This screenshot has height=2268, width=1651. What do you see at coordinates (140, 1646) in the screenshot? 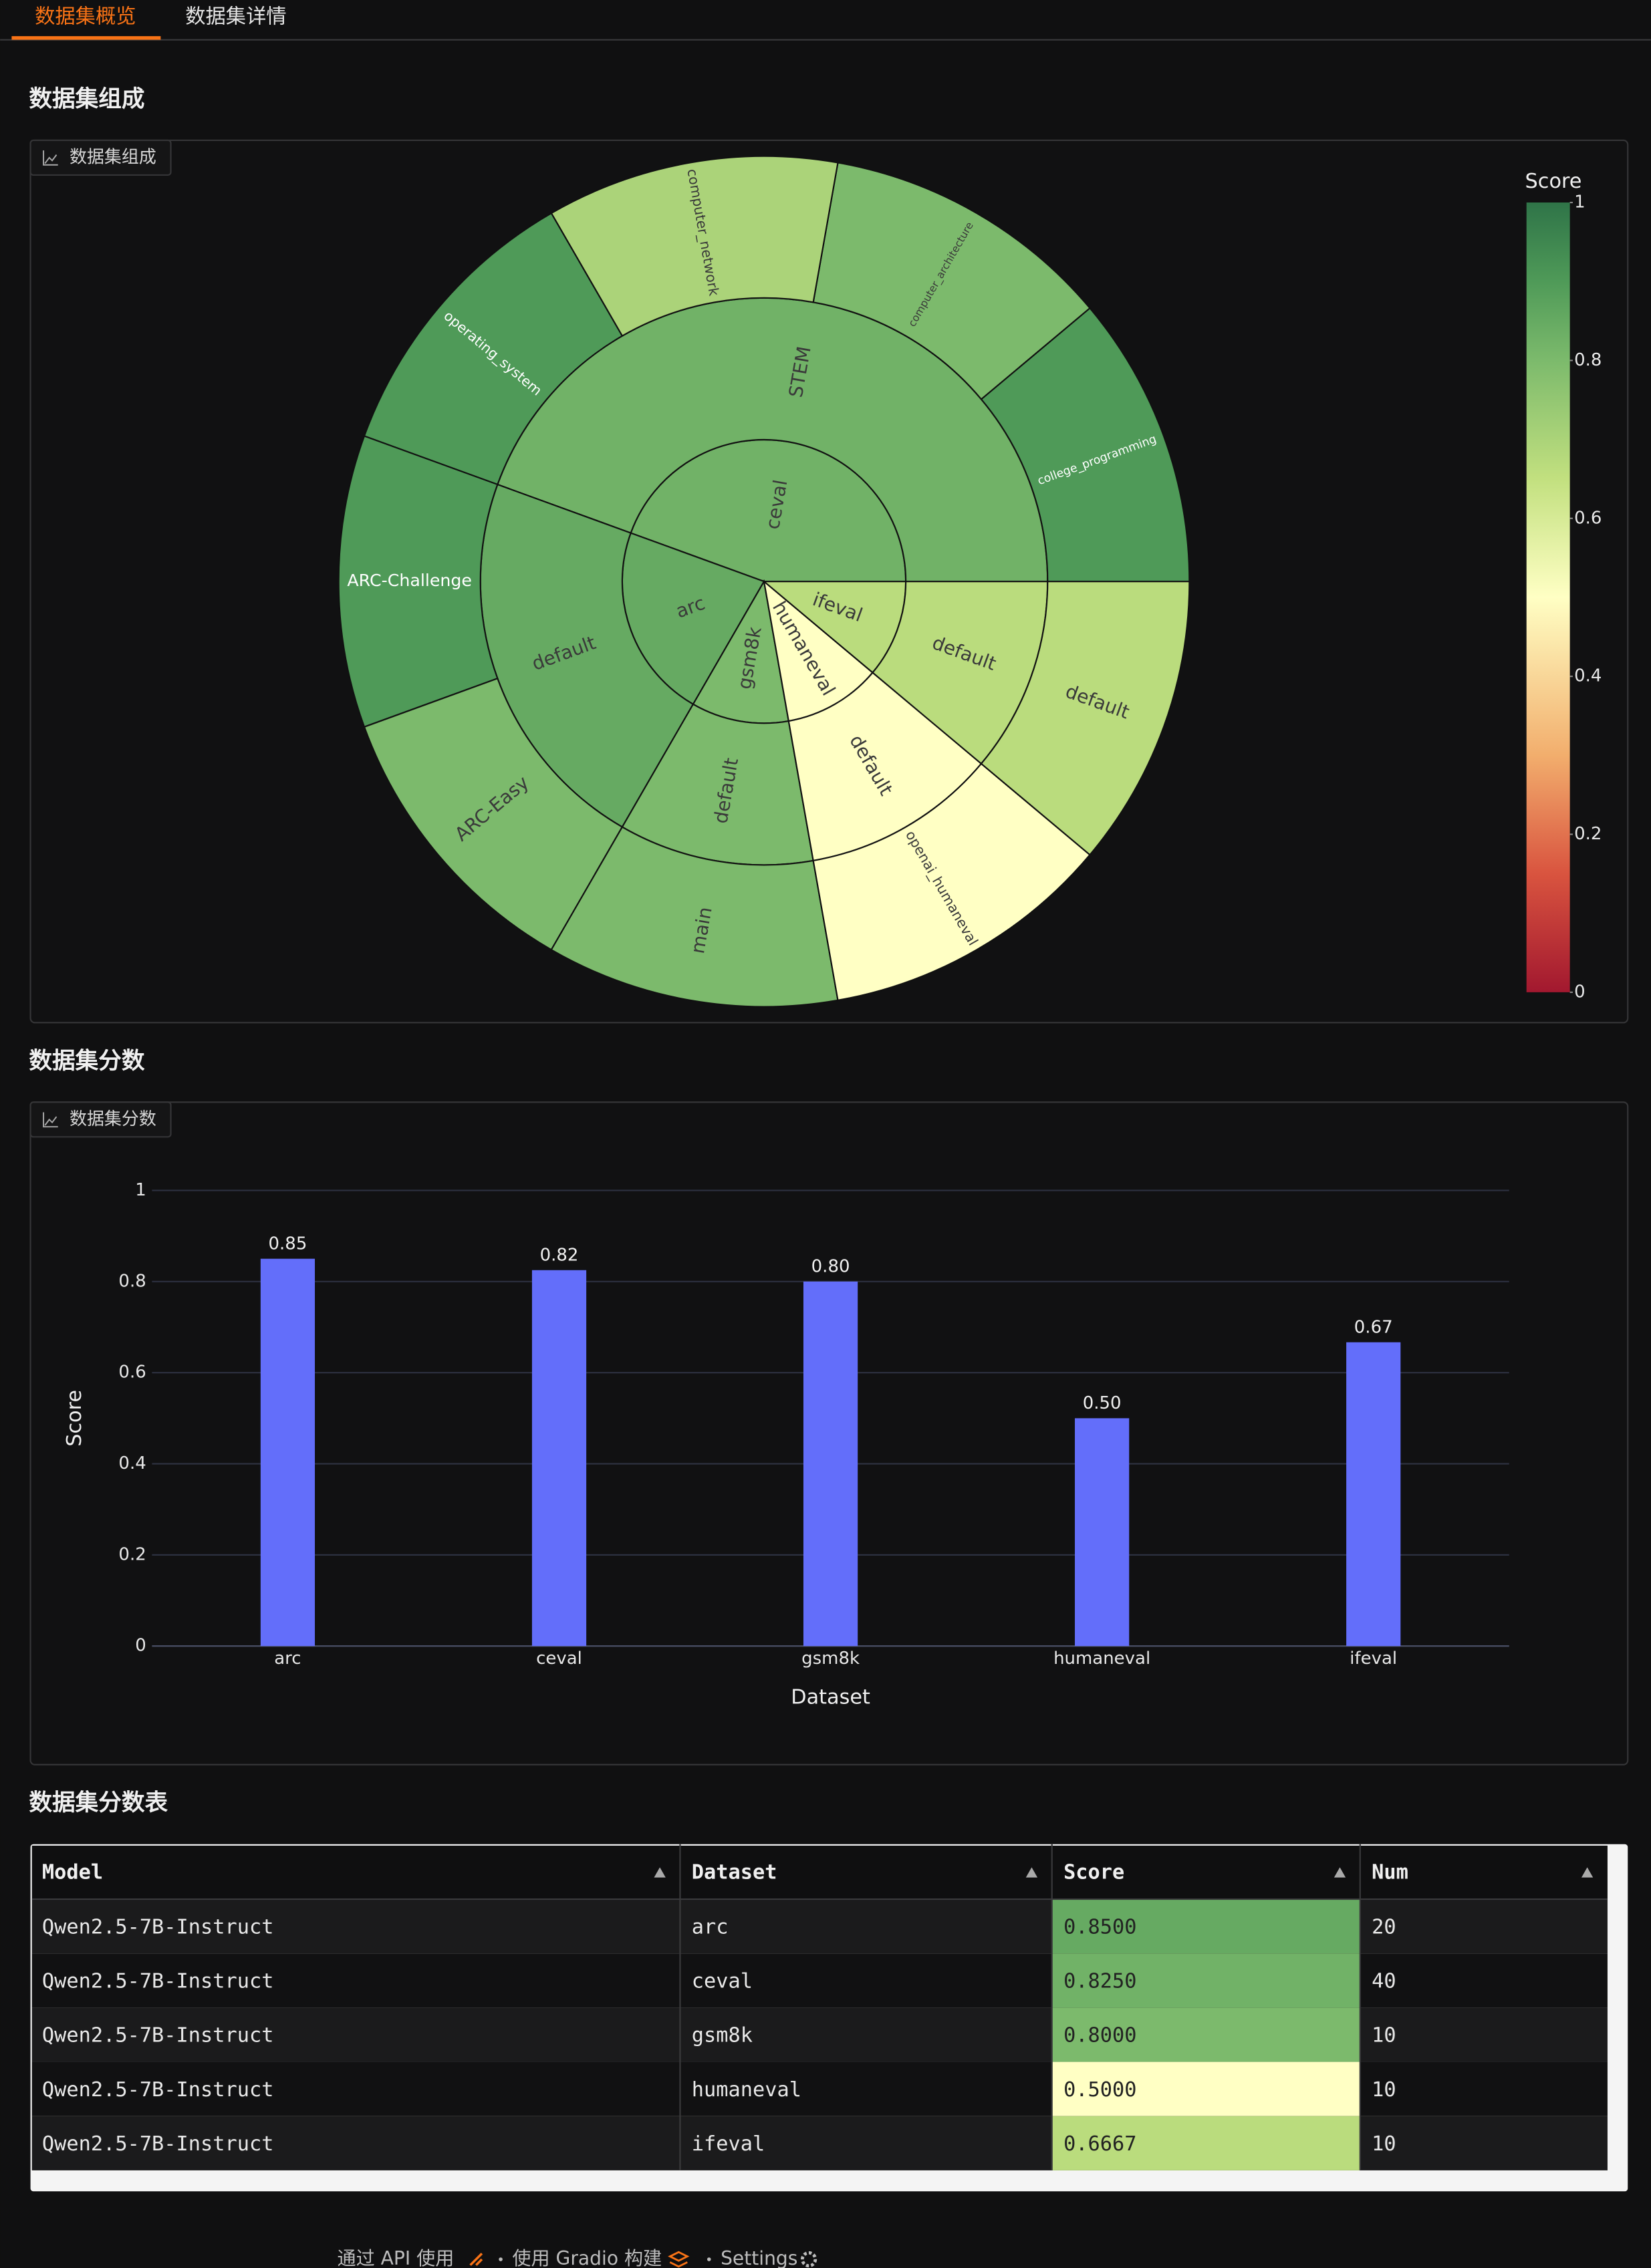
I see `y-tick-label: 0` at bounding box center [140, 1646].